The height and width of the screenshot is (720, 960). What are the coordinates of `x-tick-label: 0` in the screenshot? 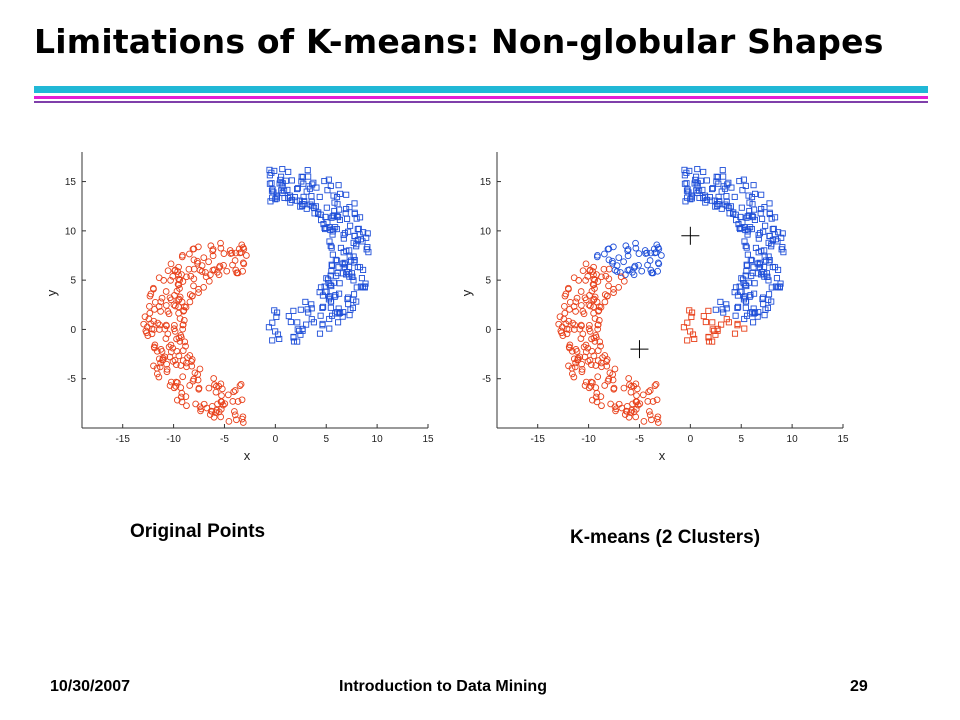 It's located at (276, 439).